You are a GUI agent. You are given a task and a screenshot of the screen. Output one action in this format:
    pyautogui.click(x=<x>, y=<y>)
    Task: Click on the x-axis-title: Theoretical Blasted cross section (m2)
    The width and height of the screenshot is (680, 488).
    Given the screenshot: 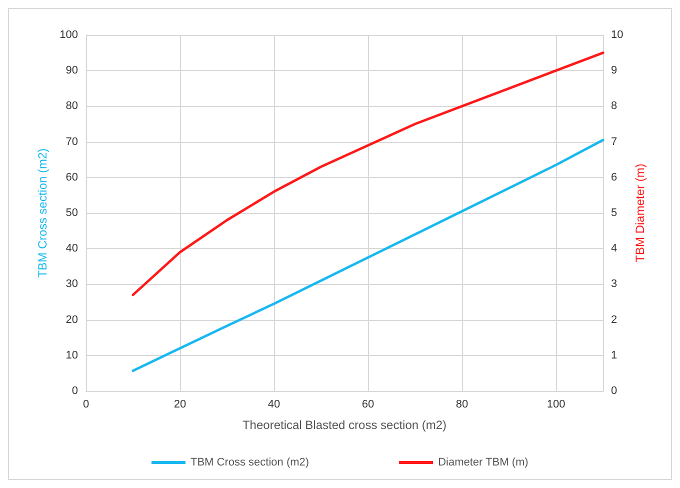 What is the action you would take?
    pyautogui.click(x=344, y=425)
    